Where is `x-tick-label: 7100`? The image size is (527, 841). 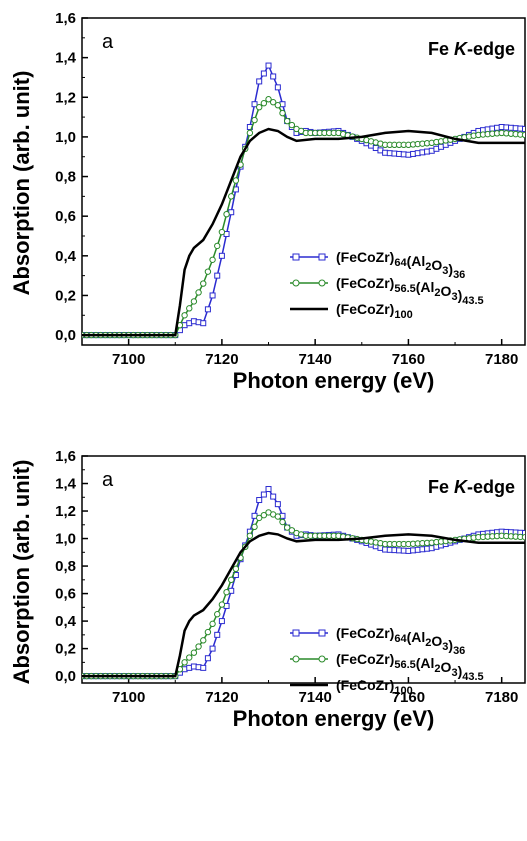 x-tick-label: 7100 is located at coordinates (128, 697).